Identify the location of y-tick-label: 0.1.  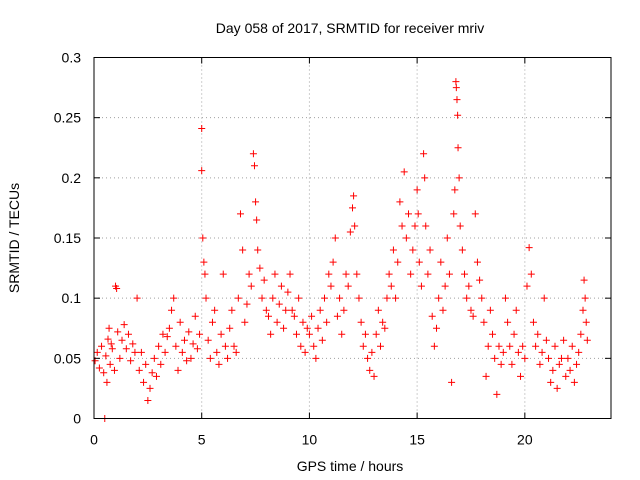
(72, 298).